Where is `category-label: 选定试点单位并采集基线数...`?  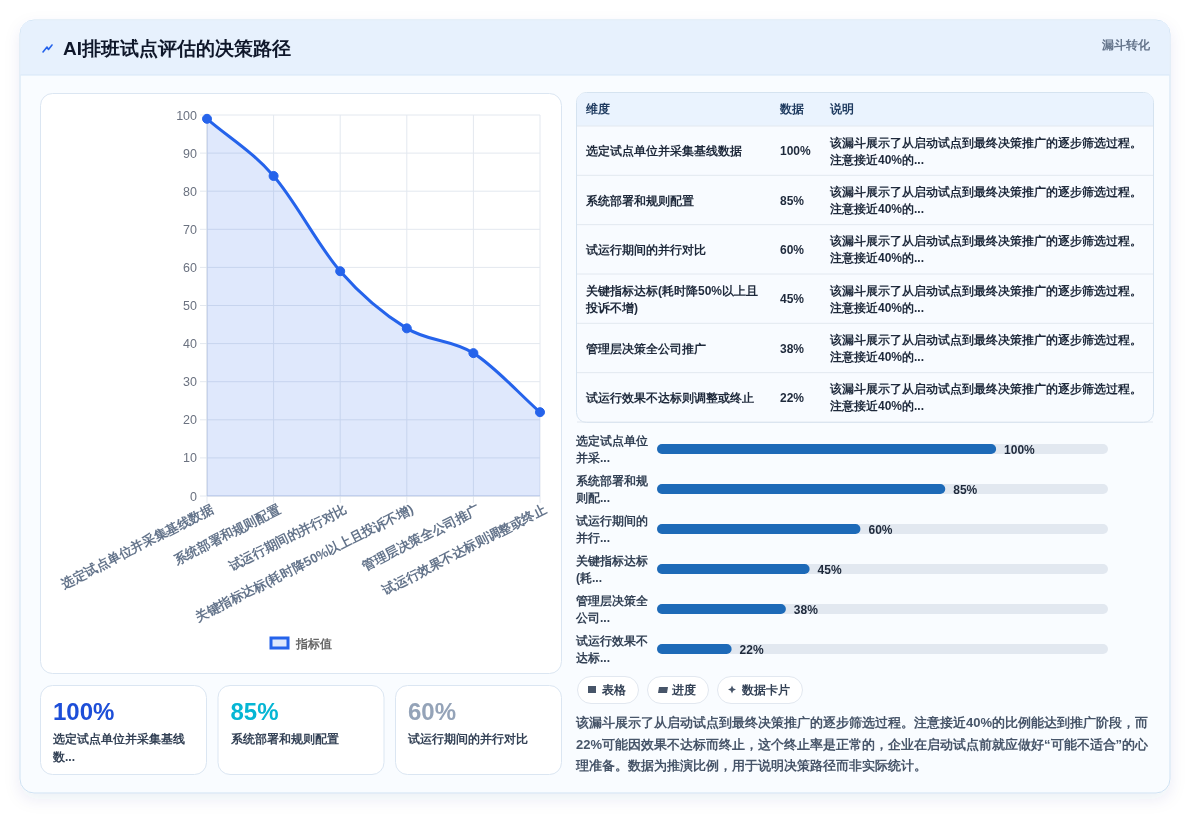 category-label: 选定试点单位并采集基线数... is located at coordinates (118, 748).